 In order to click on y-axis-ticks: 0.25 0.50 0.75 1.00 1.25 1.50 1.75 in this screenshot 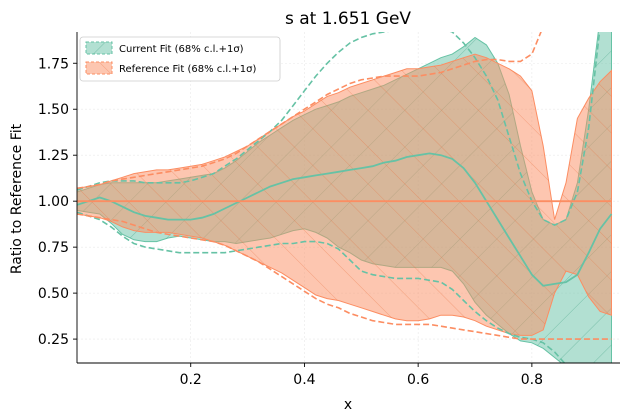, I will do `click(57, 202)`.